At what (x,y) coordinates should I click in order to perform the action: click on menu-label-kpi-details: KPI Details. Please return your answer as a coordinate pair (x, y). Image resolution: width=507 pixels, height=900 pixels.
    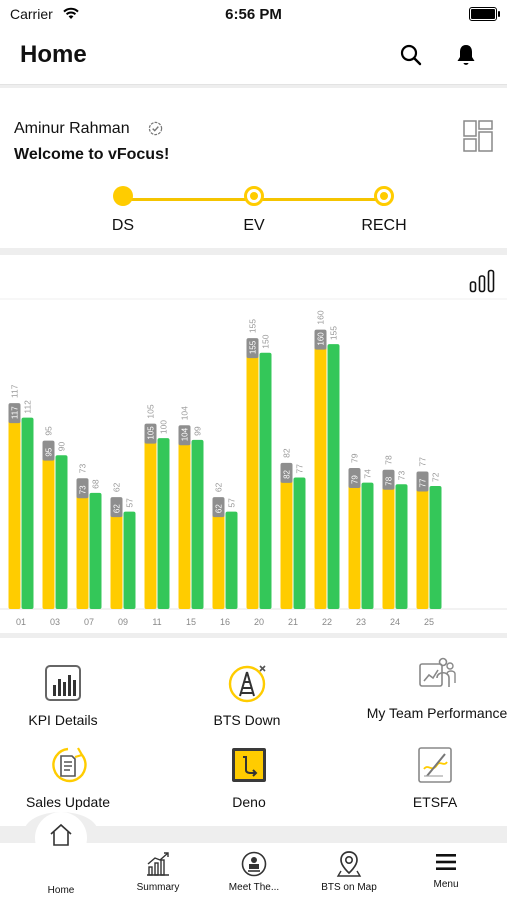
    Looking at the image, I should click on (63, 720).